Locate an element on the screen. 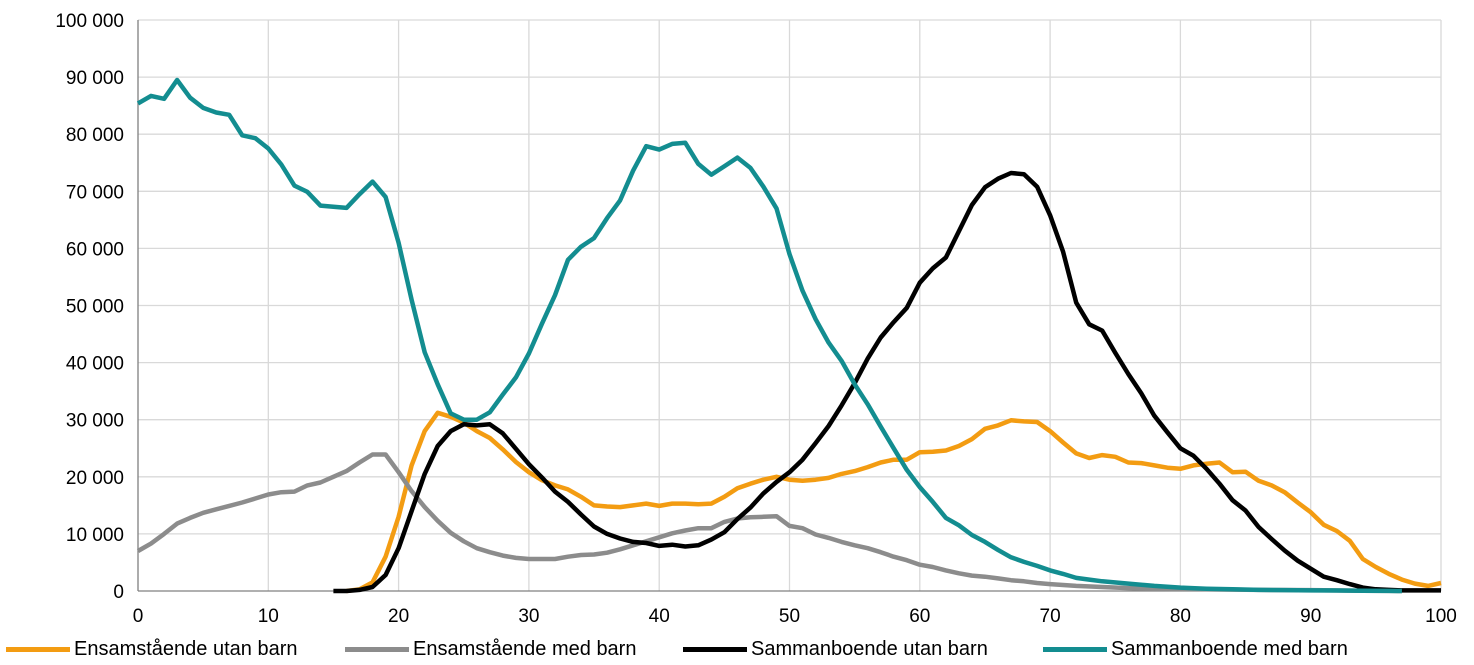 This screenshot has width=1474, height=665. x-tick-label: 80 is located at coordinates (1180, 616).